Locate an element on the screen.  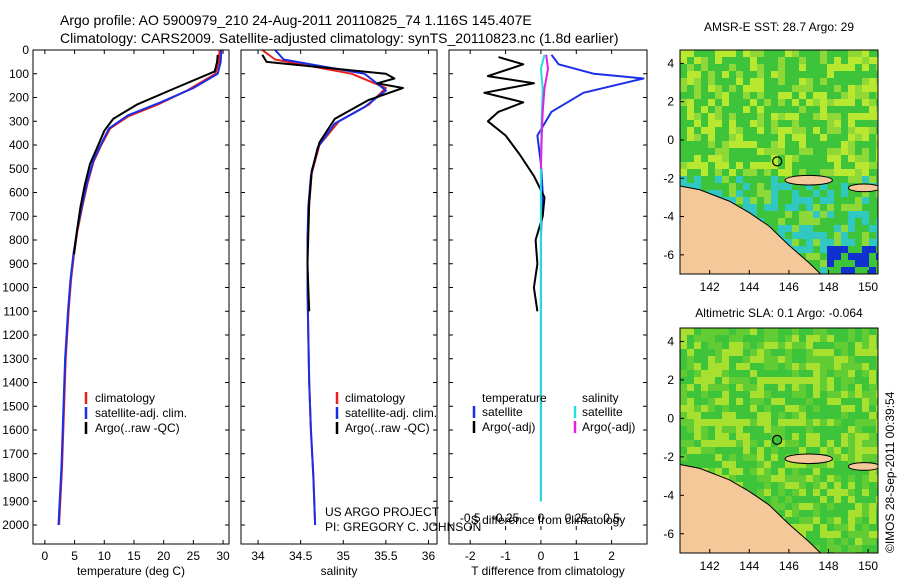
x-tick-label: 148 is located at coordinates (828, 287).